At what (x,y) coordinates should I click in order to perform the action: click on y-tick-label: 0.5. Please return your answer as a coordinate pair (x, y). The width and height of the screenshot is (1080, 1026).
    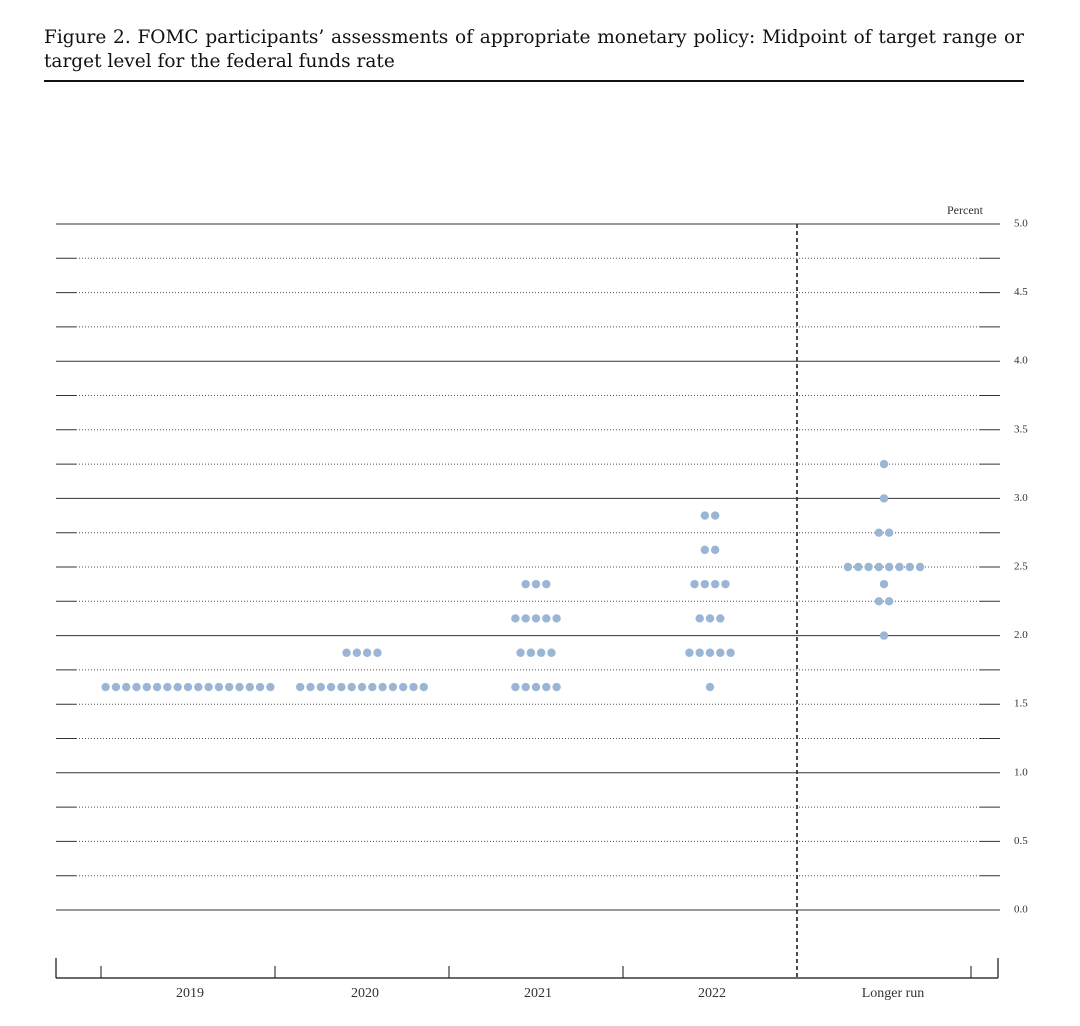
    Looking at the image, I should click on (1021, 841).